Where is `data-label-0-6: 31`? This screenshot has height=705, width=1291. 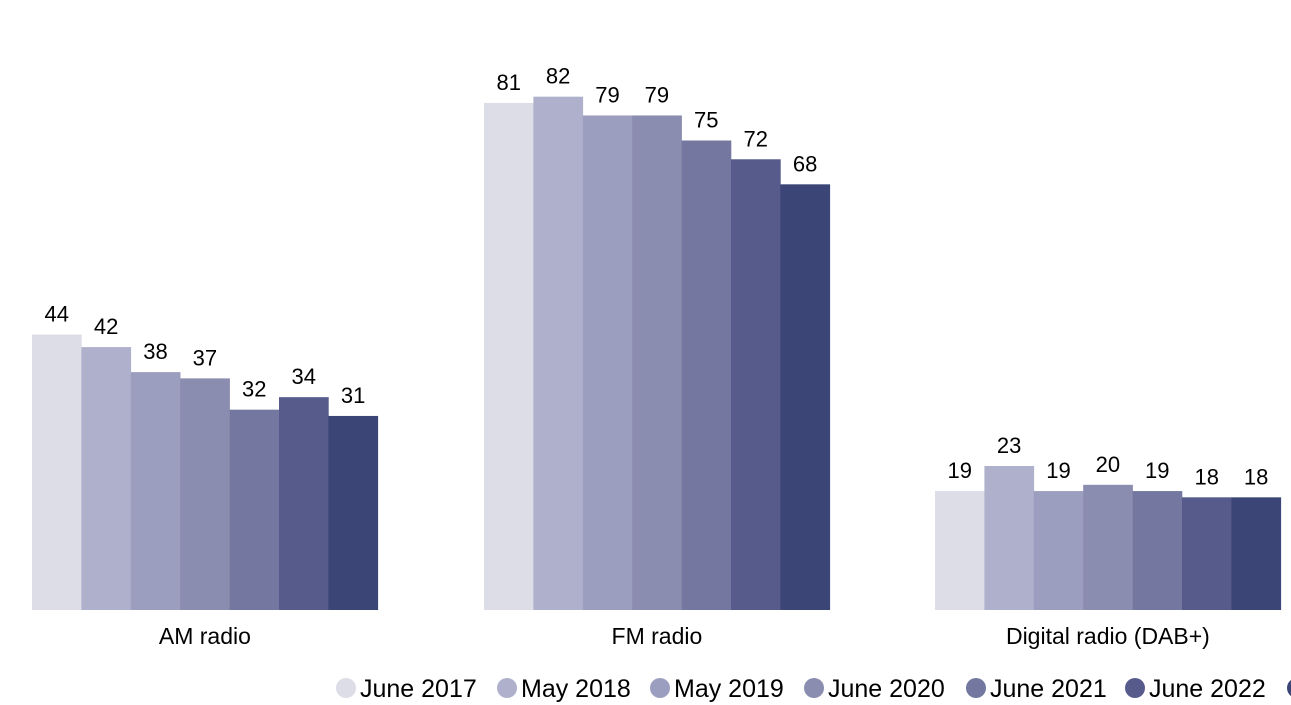 data-label-0-6: 31 is located at coordinates (353, 395).